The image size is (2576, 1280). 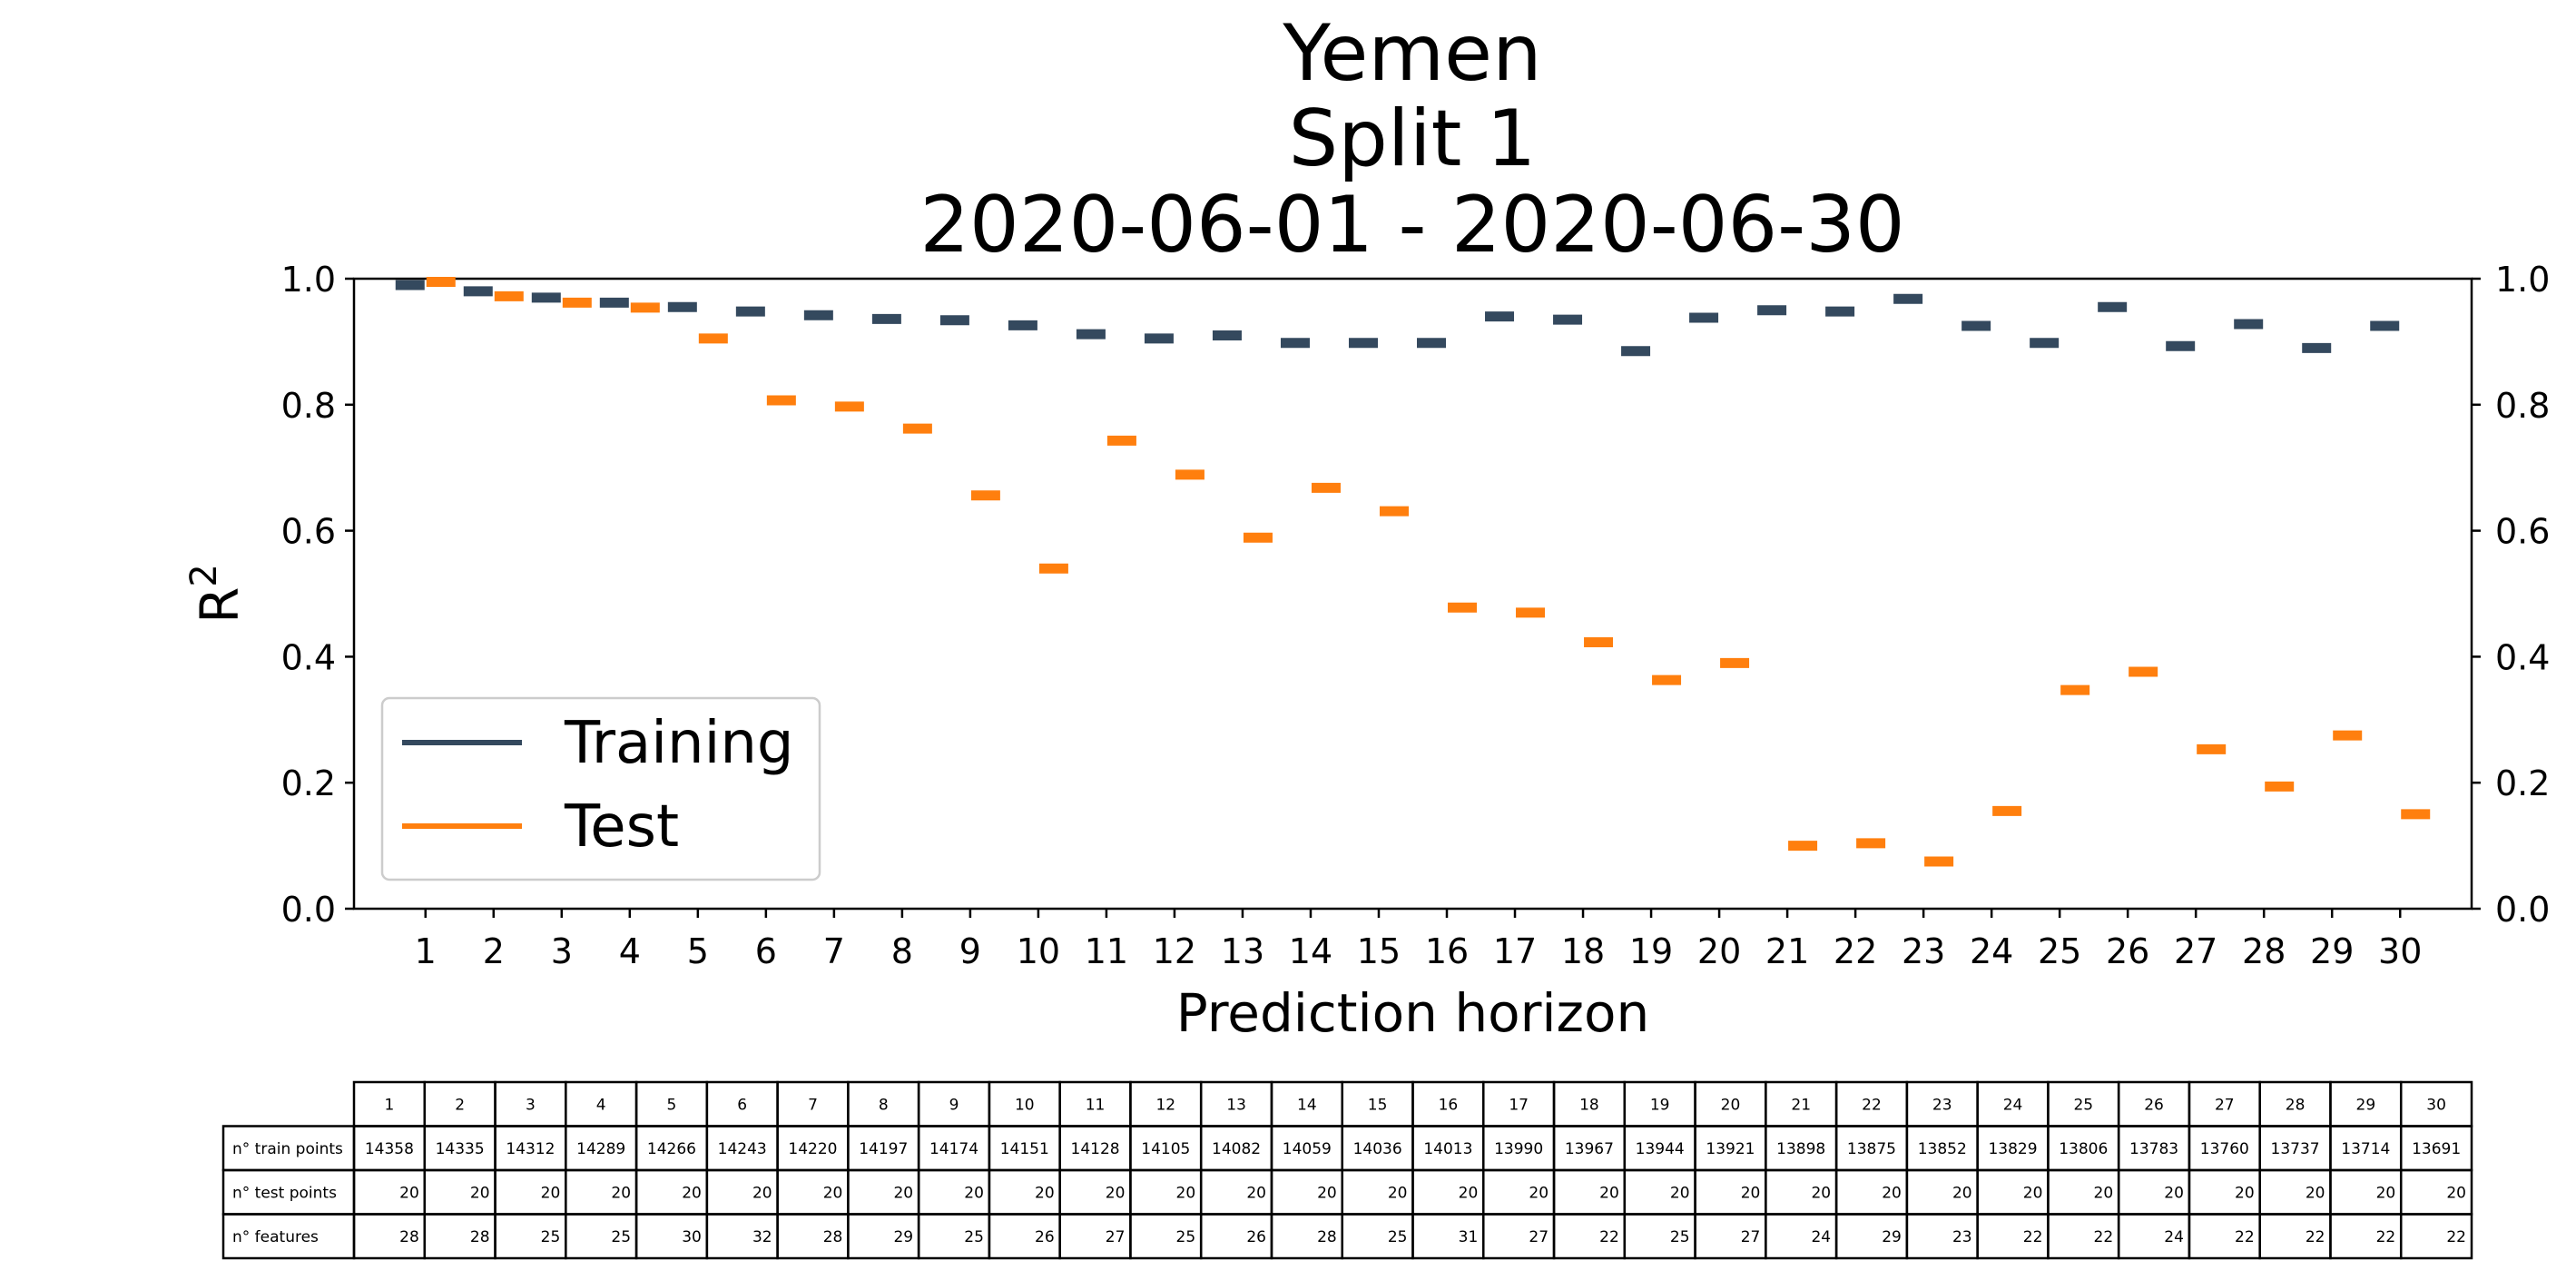 What do you see at coordinates (834, 951) in the screenshot?
I see `x-tick-label: 7` at bounding box center [834, 951].